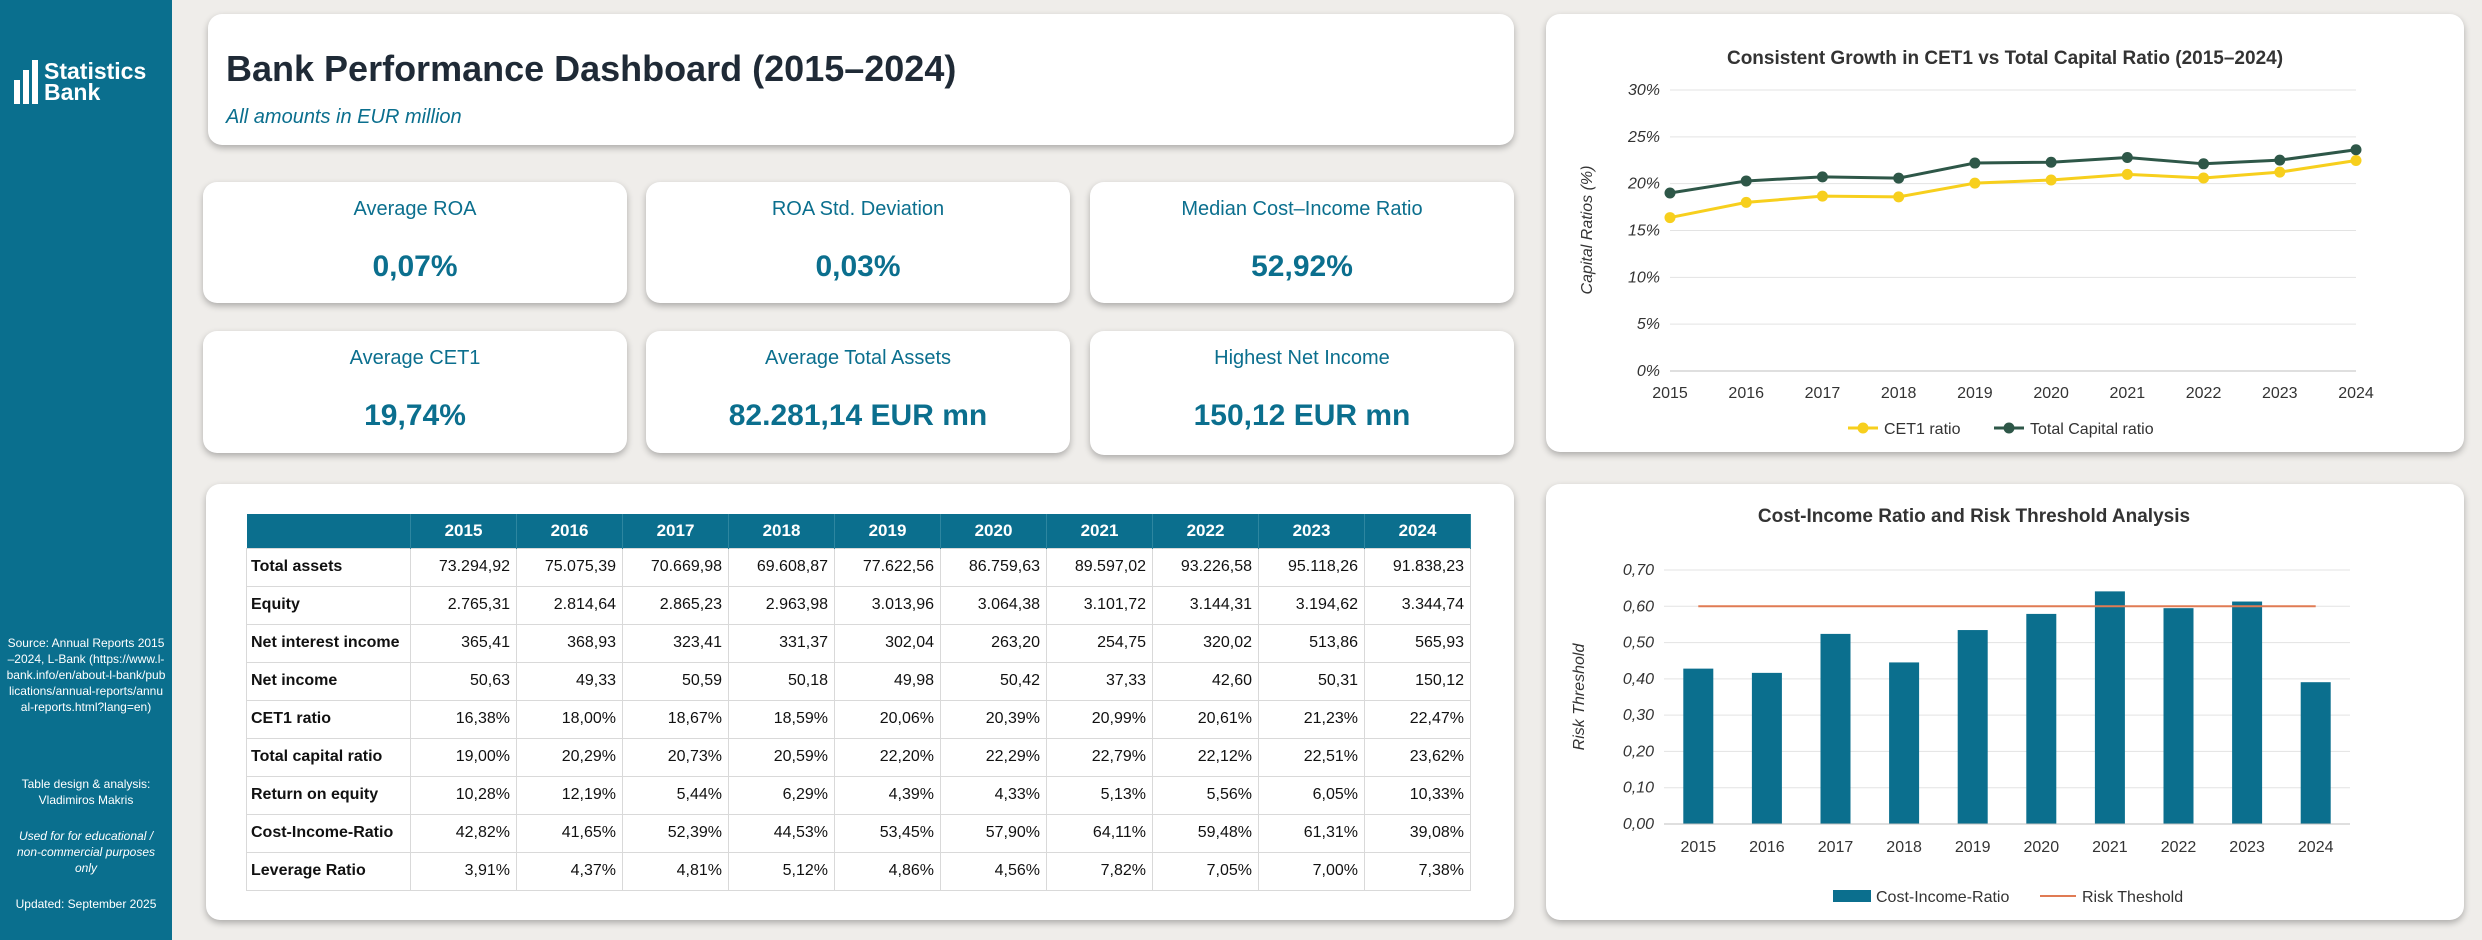 The width and height of the screenshot is (2482, 940). What do you see at coordinates (1823, 393) in the screenshot?
I see `x-tick-label: 2017` at bounding box center [1823, 393].